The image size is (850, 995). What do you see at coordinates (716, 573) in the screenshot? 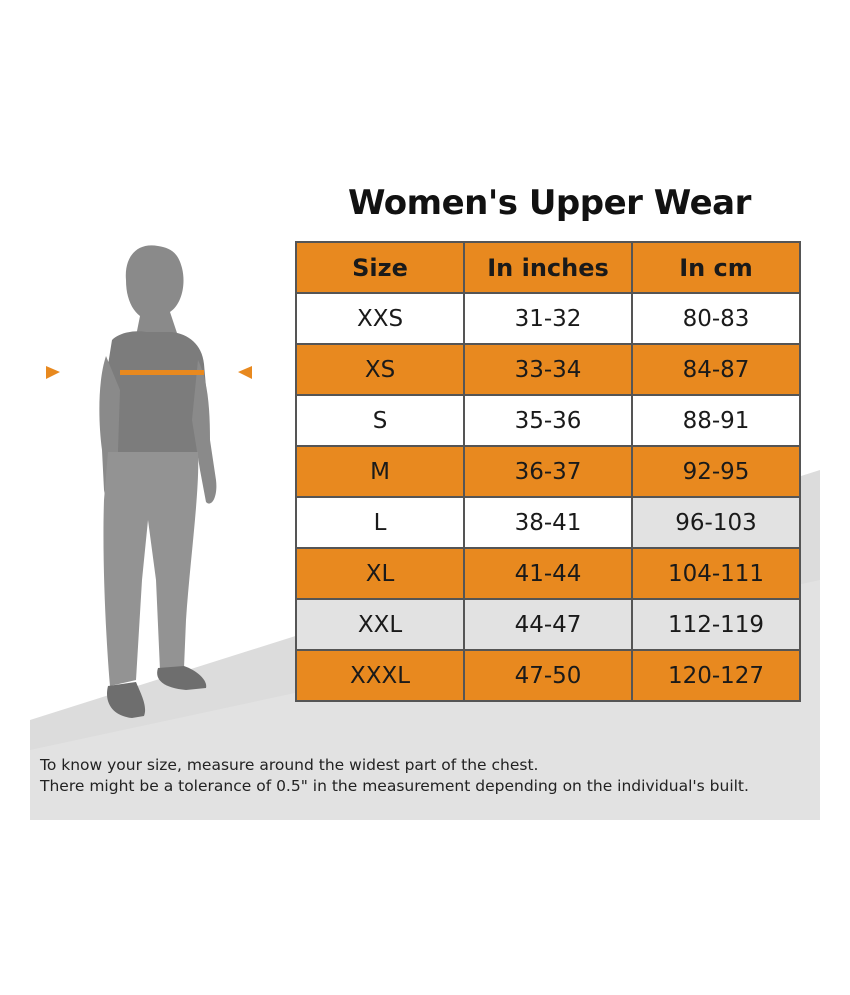
I see `cm-cell: 104-111` at bounding box center [716, 573].